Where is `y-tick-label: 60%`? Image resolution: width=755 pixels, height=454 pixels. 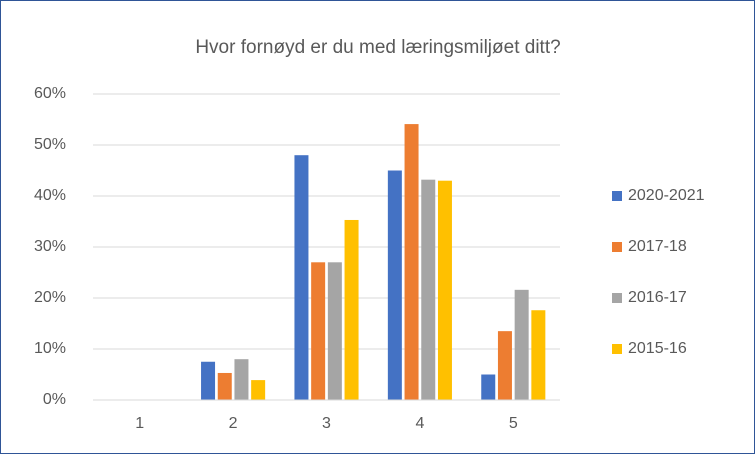
y-tick-label: 60% is located at coordinates (50, 93).